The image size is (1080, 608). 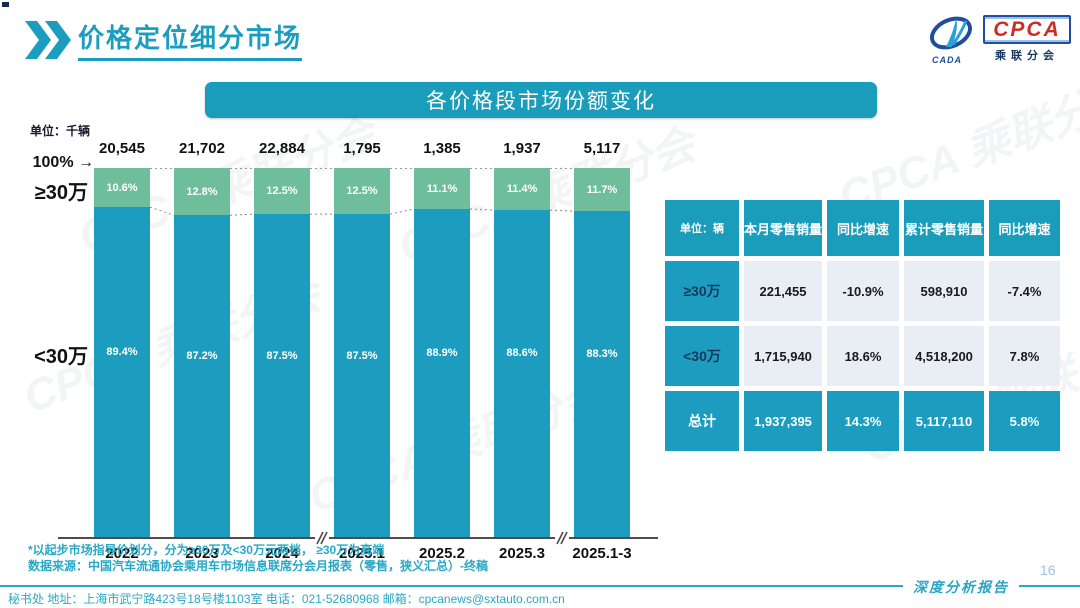 I want to click on table-header: 累计零售销量, so click(x=944, y=228).